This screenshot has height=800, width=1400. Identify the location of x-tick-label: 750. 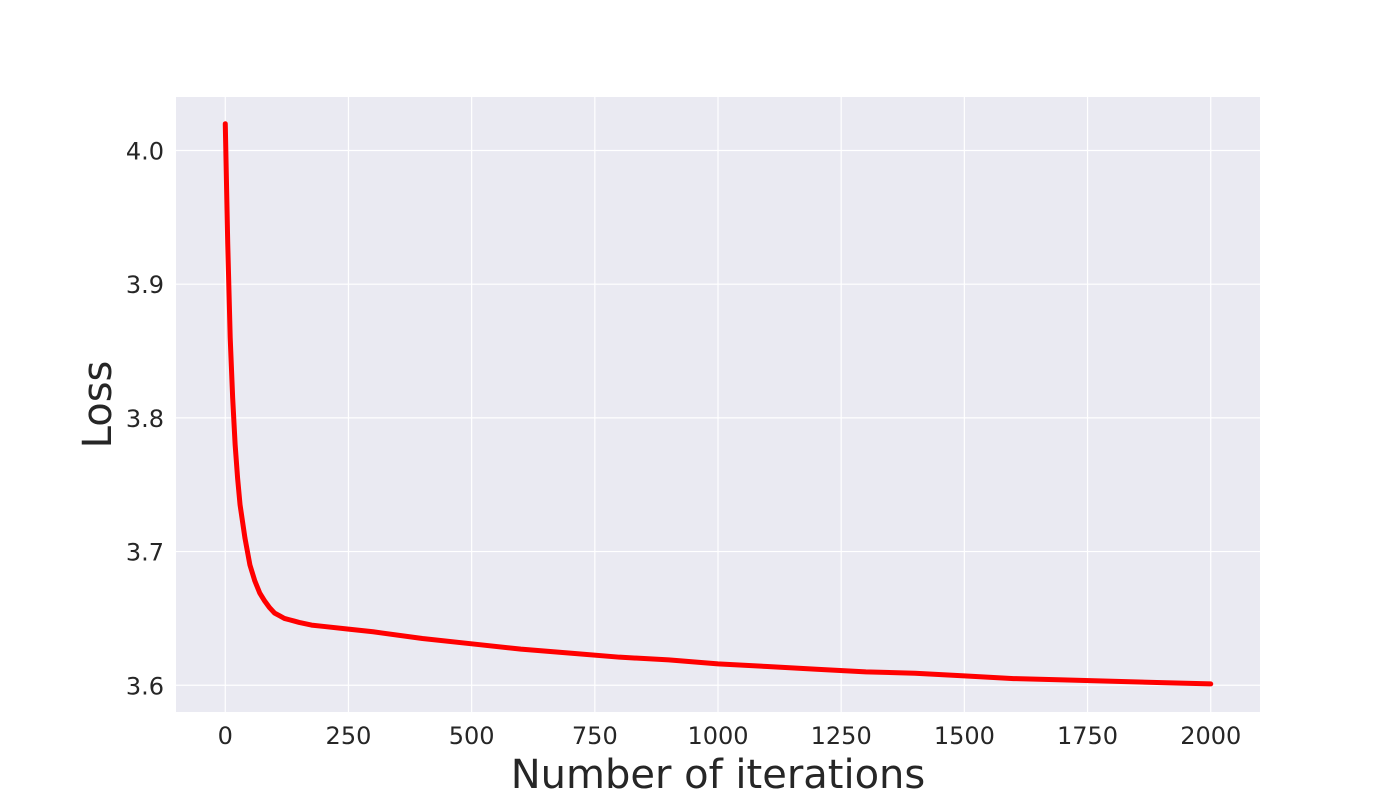
(595, 736).